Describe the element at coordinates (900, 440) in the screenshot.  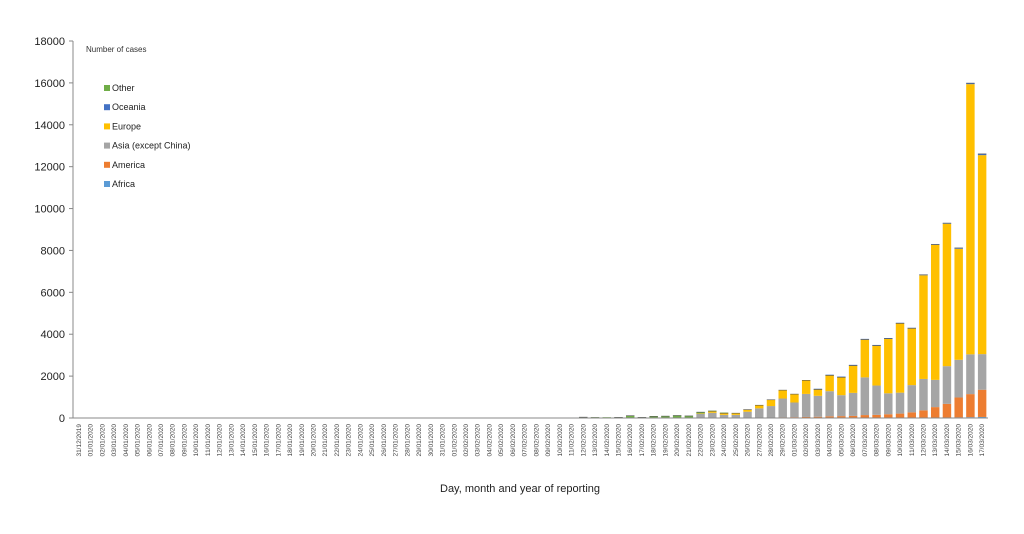
I see `x-tick-label: 10/03/2020` at that location.